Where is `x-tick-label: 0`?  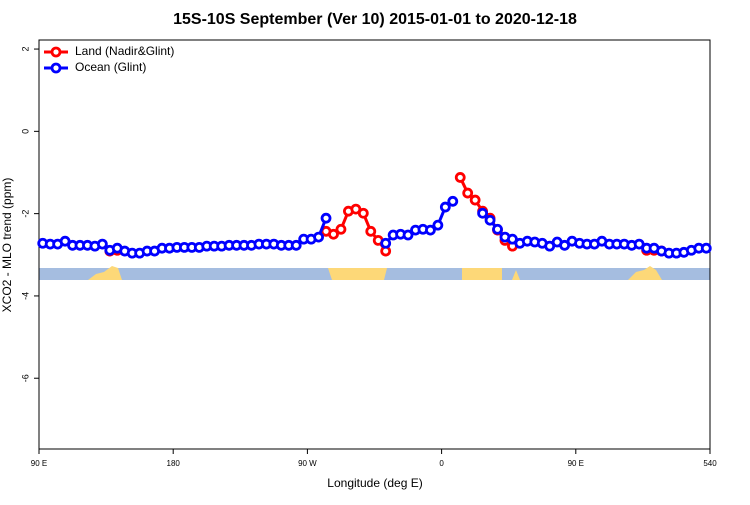
x-tick-label: 0 is located at coordinates (441, 463).